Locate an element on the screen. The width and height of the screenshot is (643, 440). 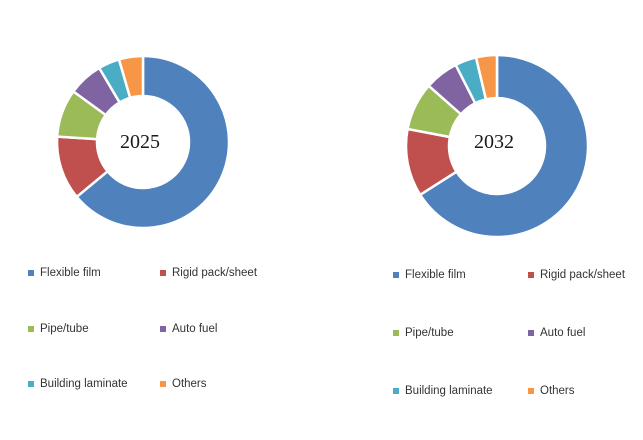
slice-others-2025 is located at coordinates (131, 77).